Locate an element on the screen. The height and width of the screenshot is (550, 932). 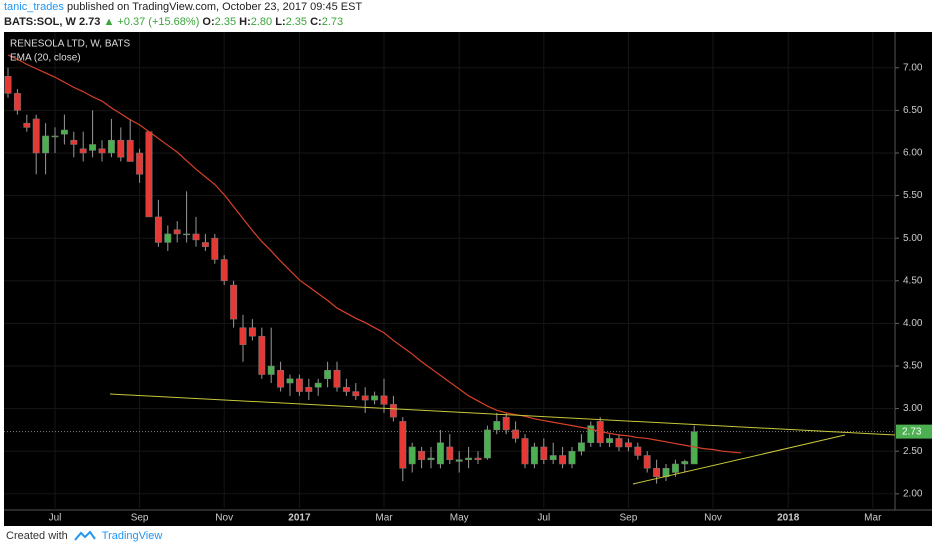
last-price-label: 2.73 is located at coordinates (912, 431).